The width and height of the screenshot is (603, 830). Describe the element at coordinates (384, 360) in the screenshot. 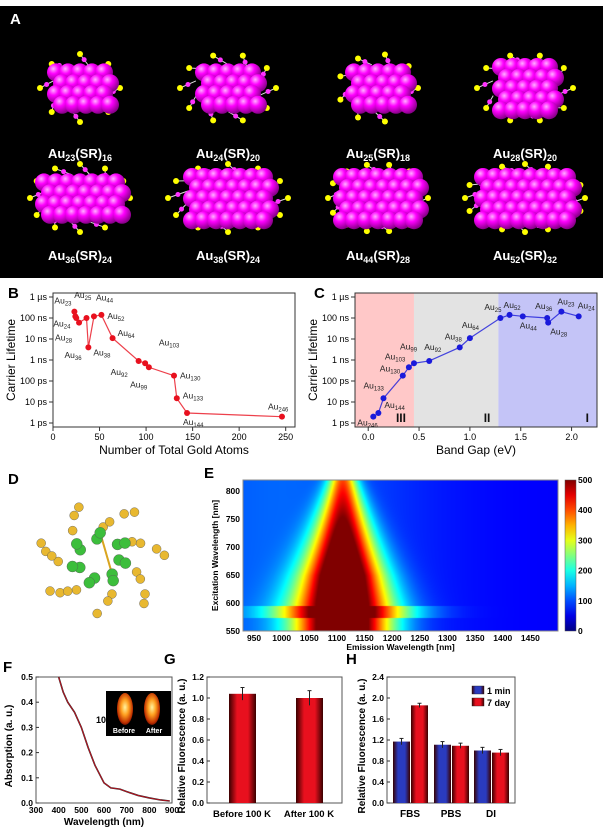

I see `region-III` at that location.